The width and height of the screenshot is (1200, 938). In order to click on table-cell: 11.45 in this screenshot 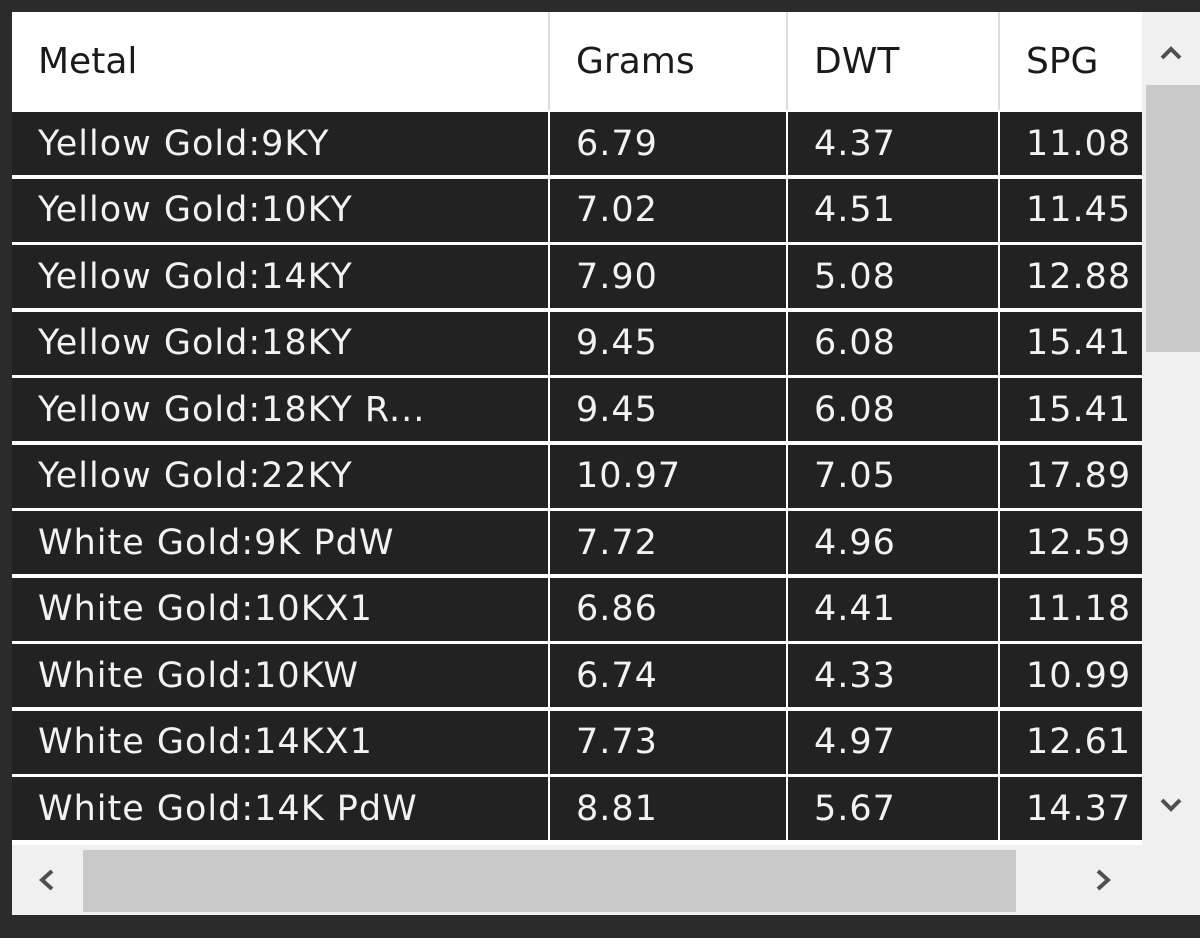, I will do `click(1071, 210)`.